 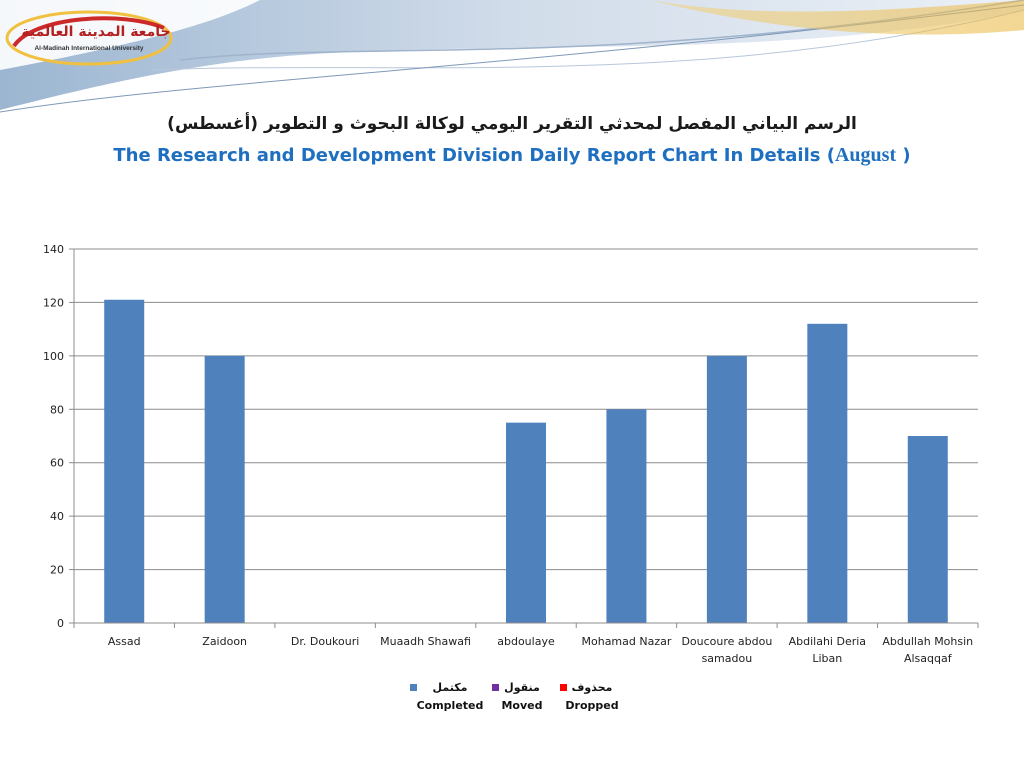 I want to click on legend-label-english: Moved, so click(x=522, y=705).